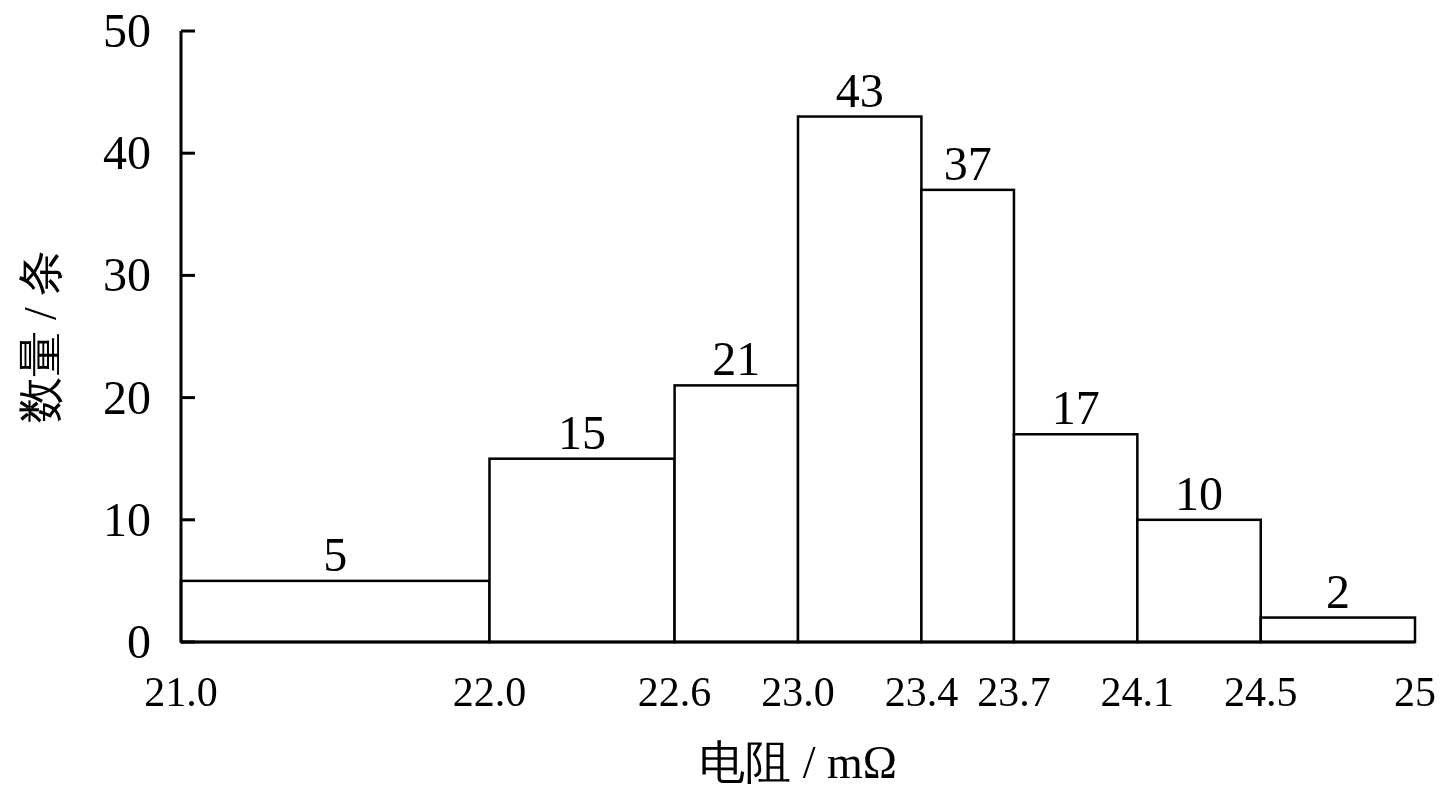  I want to click on data-label: 2, so click(1337, 591).